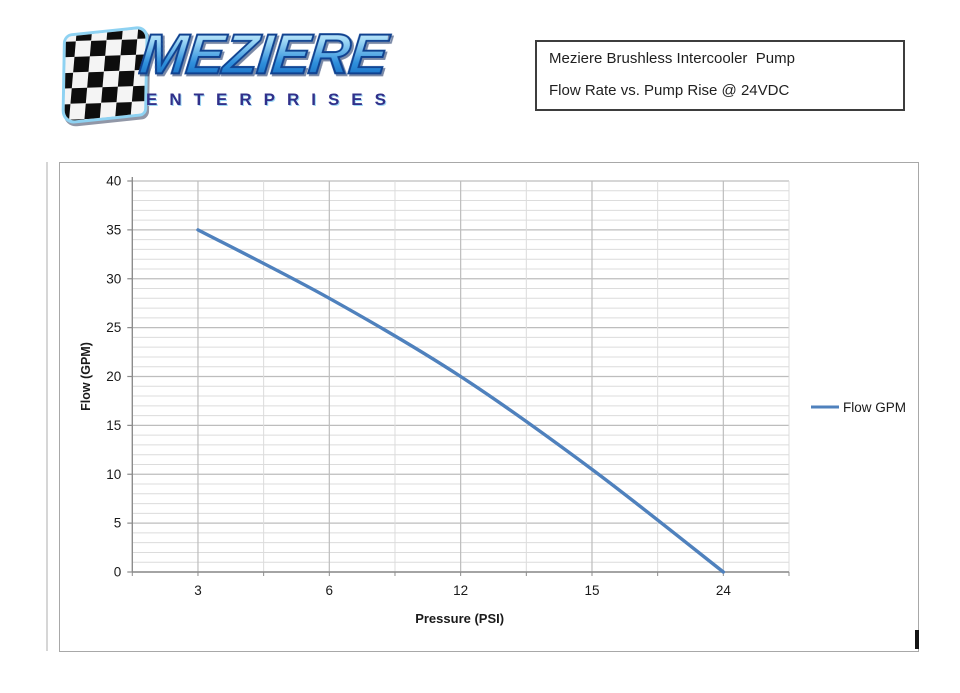 The width and height of the screenshot is (960, 693). I want to click on title-line-1: Meziere Brushless Intercooler Pump, so click(672, 58).